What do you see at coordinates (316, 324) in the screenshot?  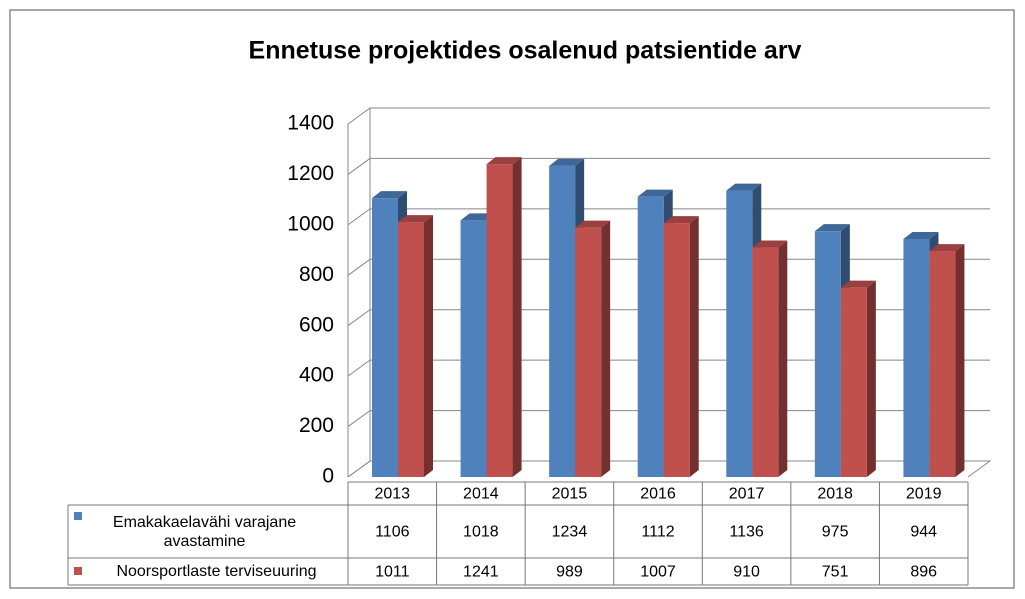 I see `y-tick-label: 600` at bounding box center [316, 324].